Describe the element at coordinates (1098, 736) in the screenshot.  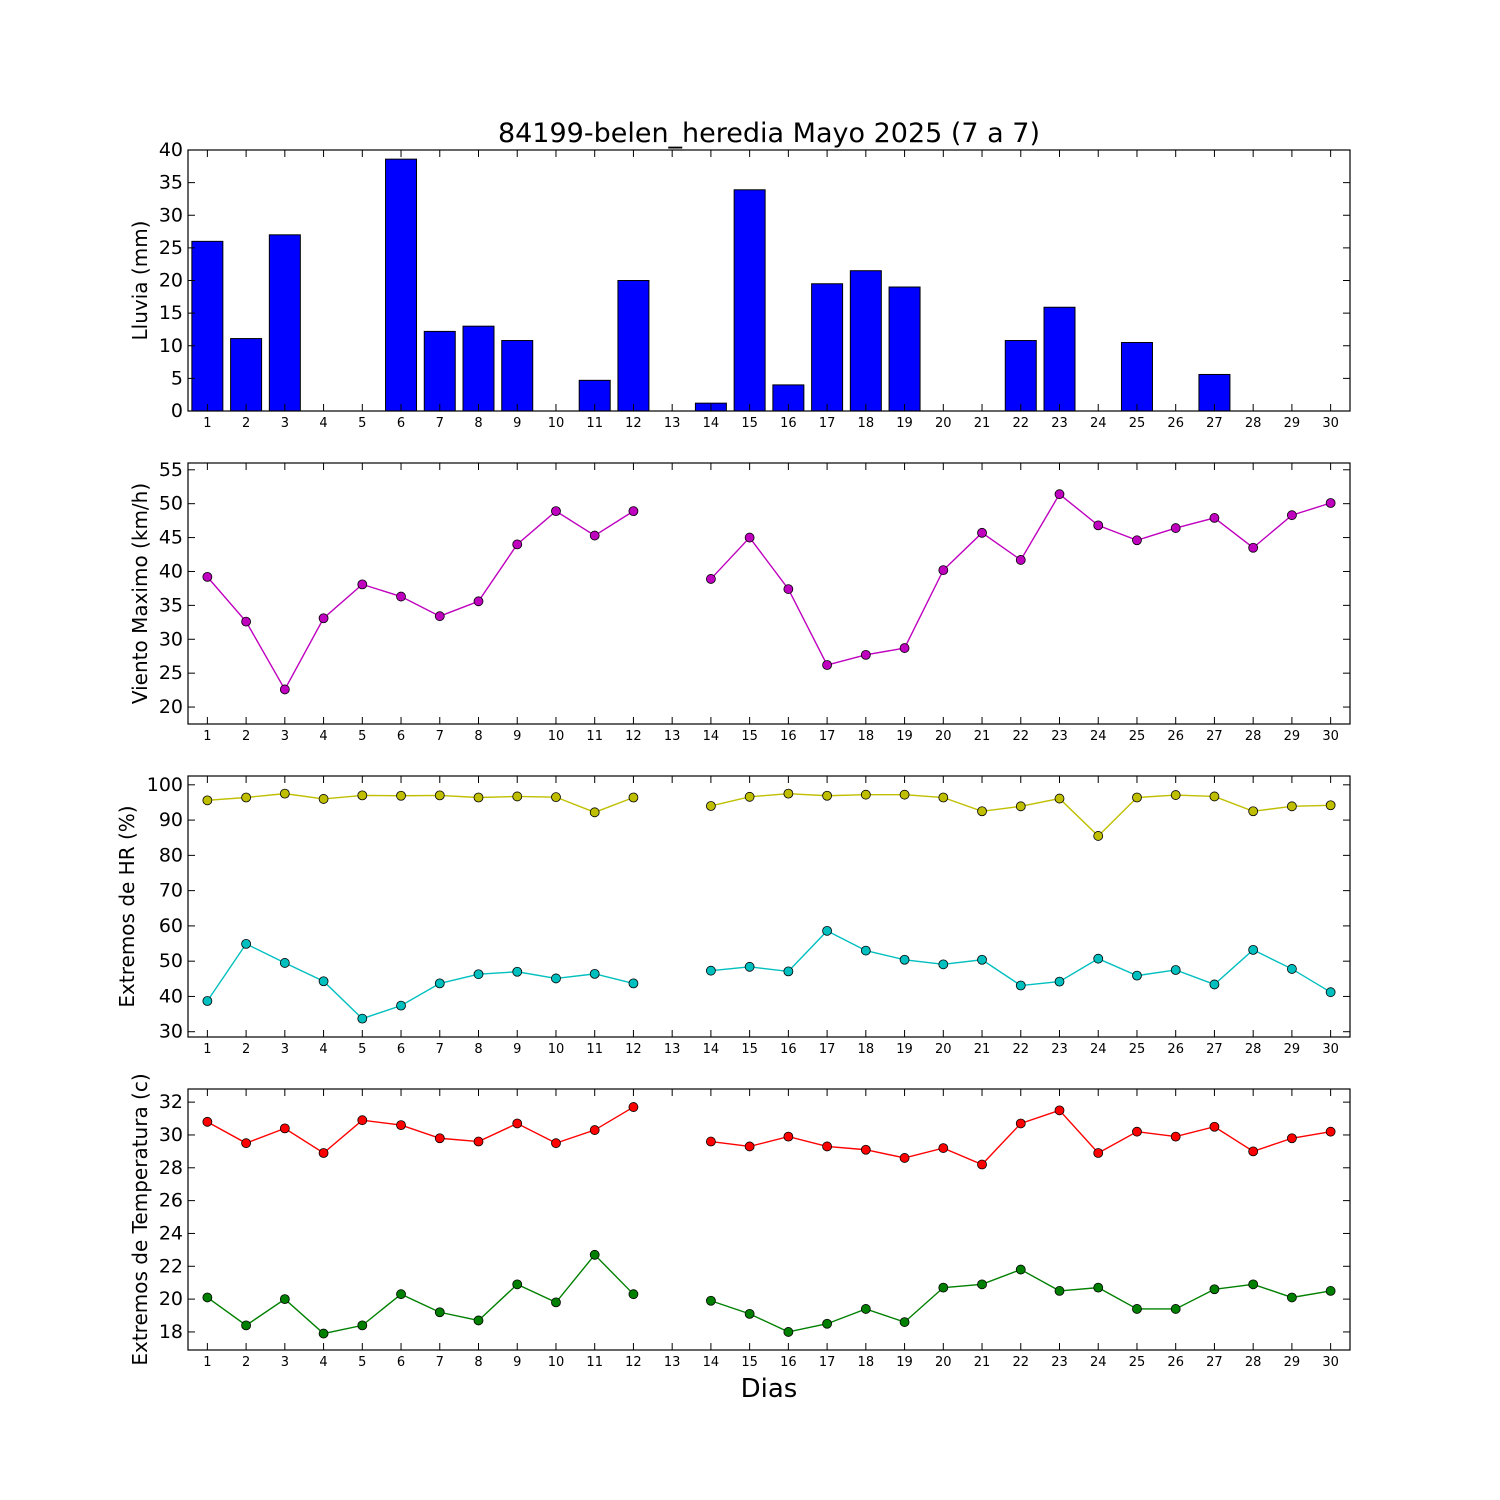
I see `x-tick-label-viento-24: 24` at that location.